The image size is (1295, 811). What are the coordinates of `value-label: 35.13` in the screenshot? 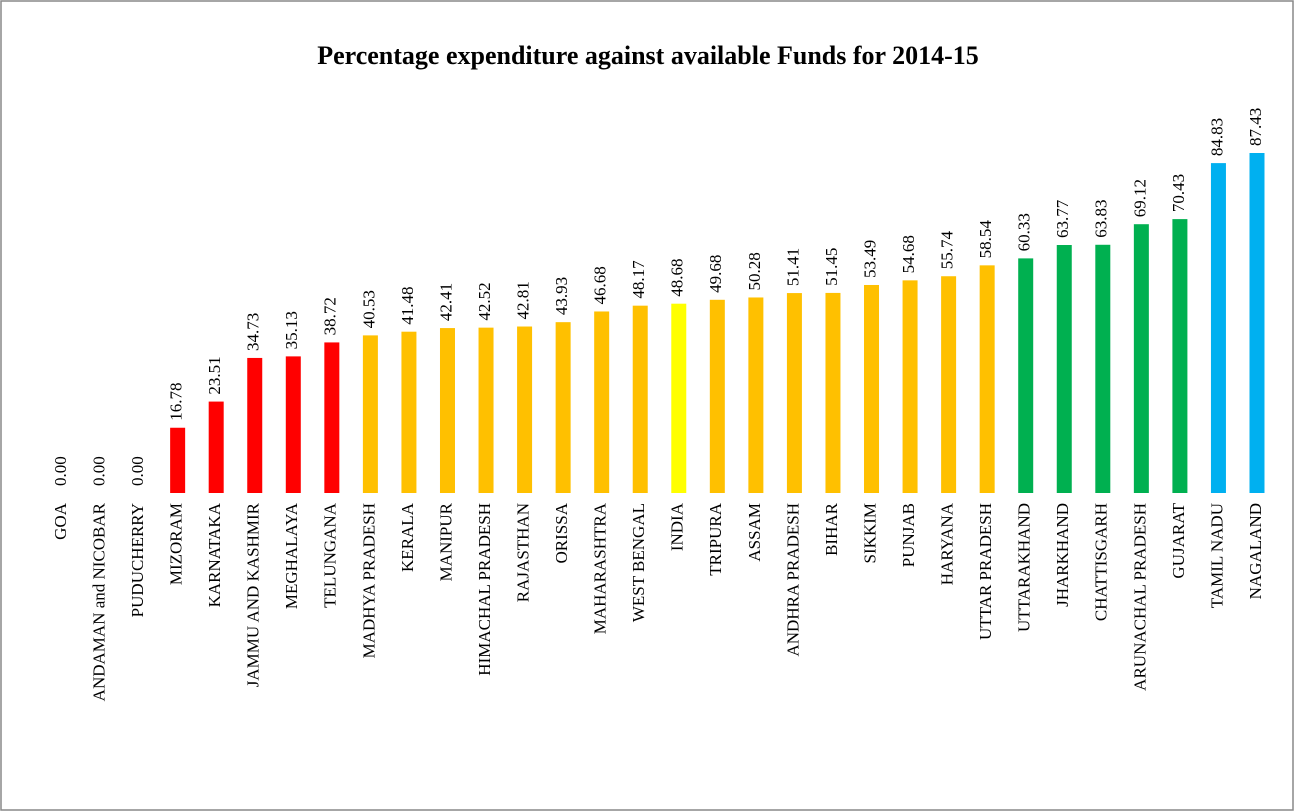 It's located at (291, 330).